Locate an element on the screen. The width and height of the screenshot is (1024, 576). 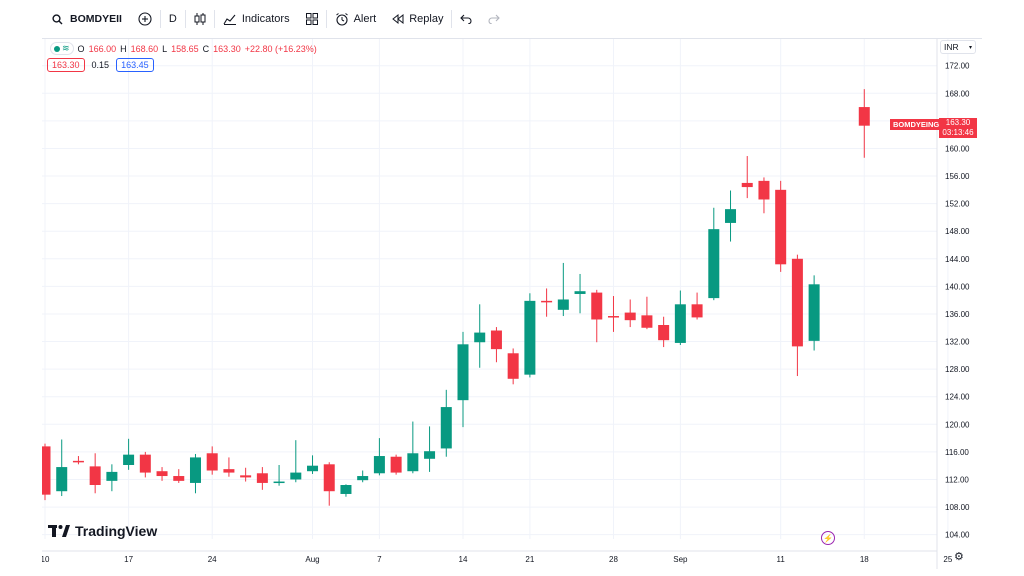
change-value: +22.80 (+16.23%) is located at coordinates (280, 48).